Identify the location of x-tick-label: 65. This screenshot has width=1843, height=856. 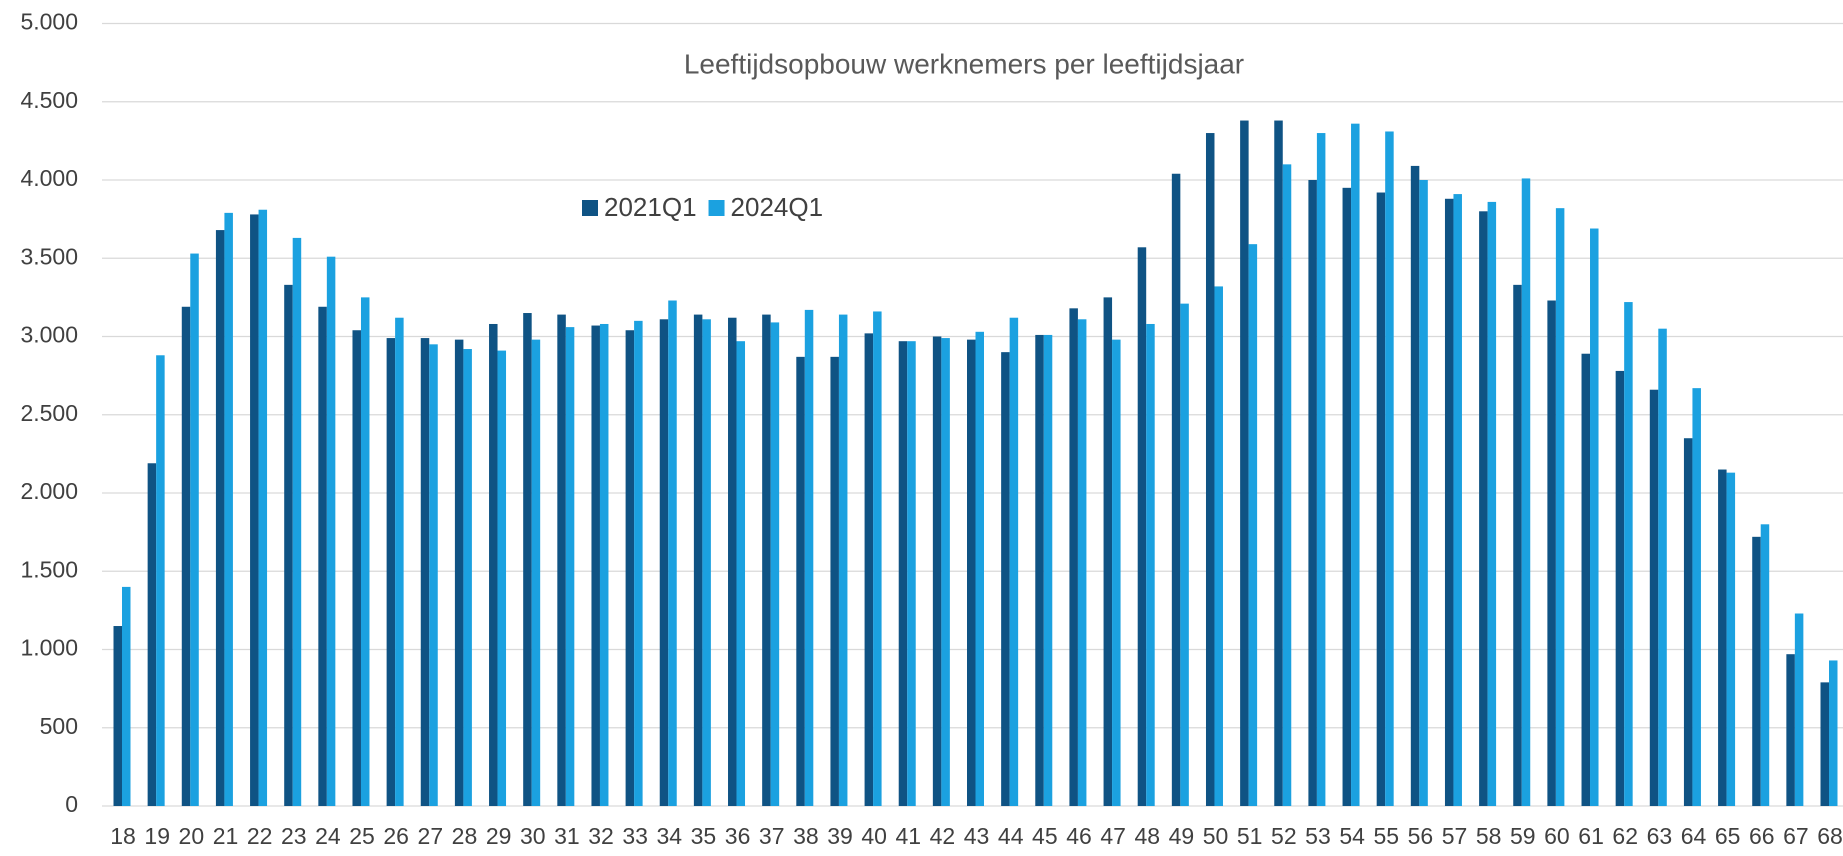
(1728, 836).